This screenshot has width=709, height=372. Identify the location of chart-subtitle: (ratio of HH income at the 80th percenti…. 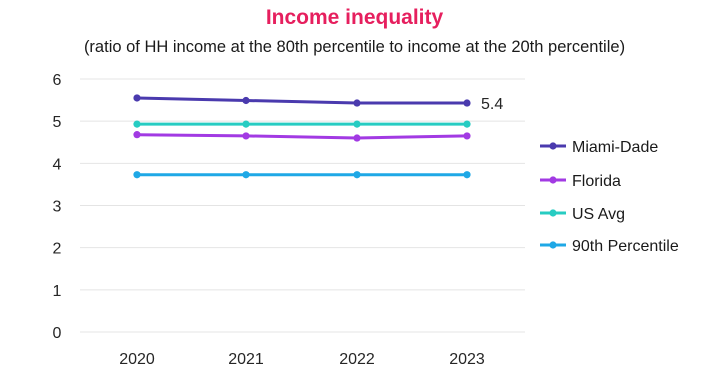
(354, 47).